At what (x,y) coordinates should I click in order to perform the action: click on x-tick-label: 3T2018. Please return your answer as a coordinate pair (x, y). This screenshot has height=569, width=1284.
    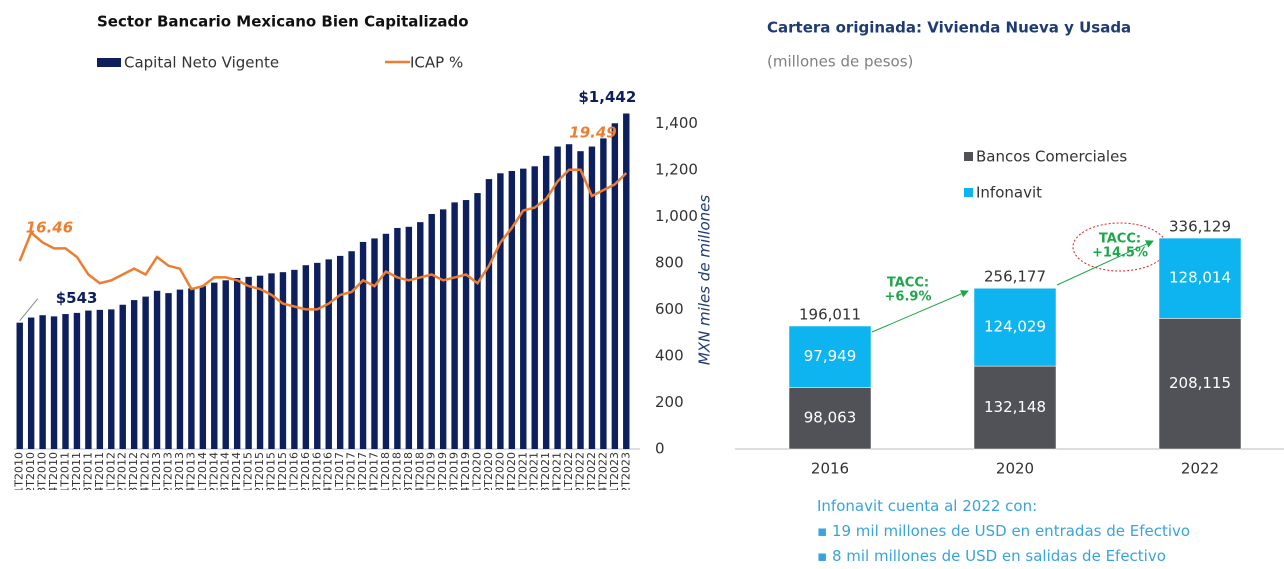
    Looking at the image, I should click on (408, 471).